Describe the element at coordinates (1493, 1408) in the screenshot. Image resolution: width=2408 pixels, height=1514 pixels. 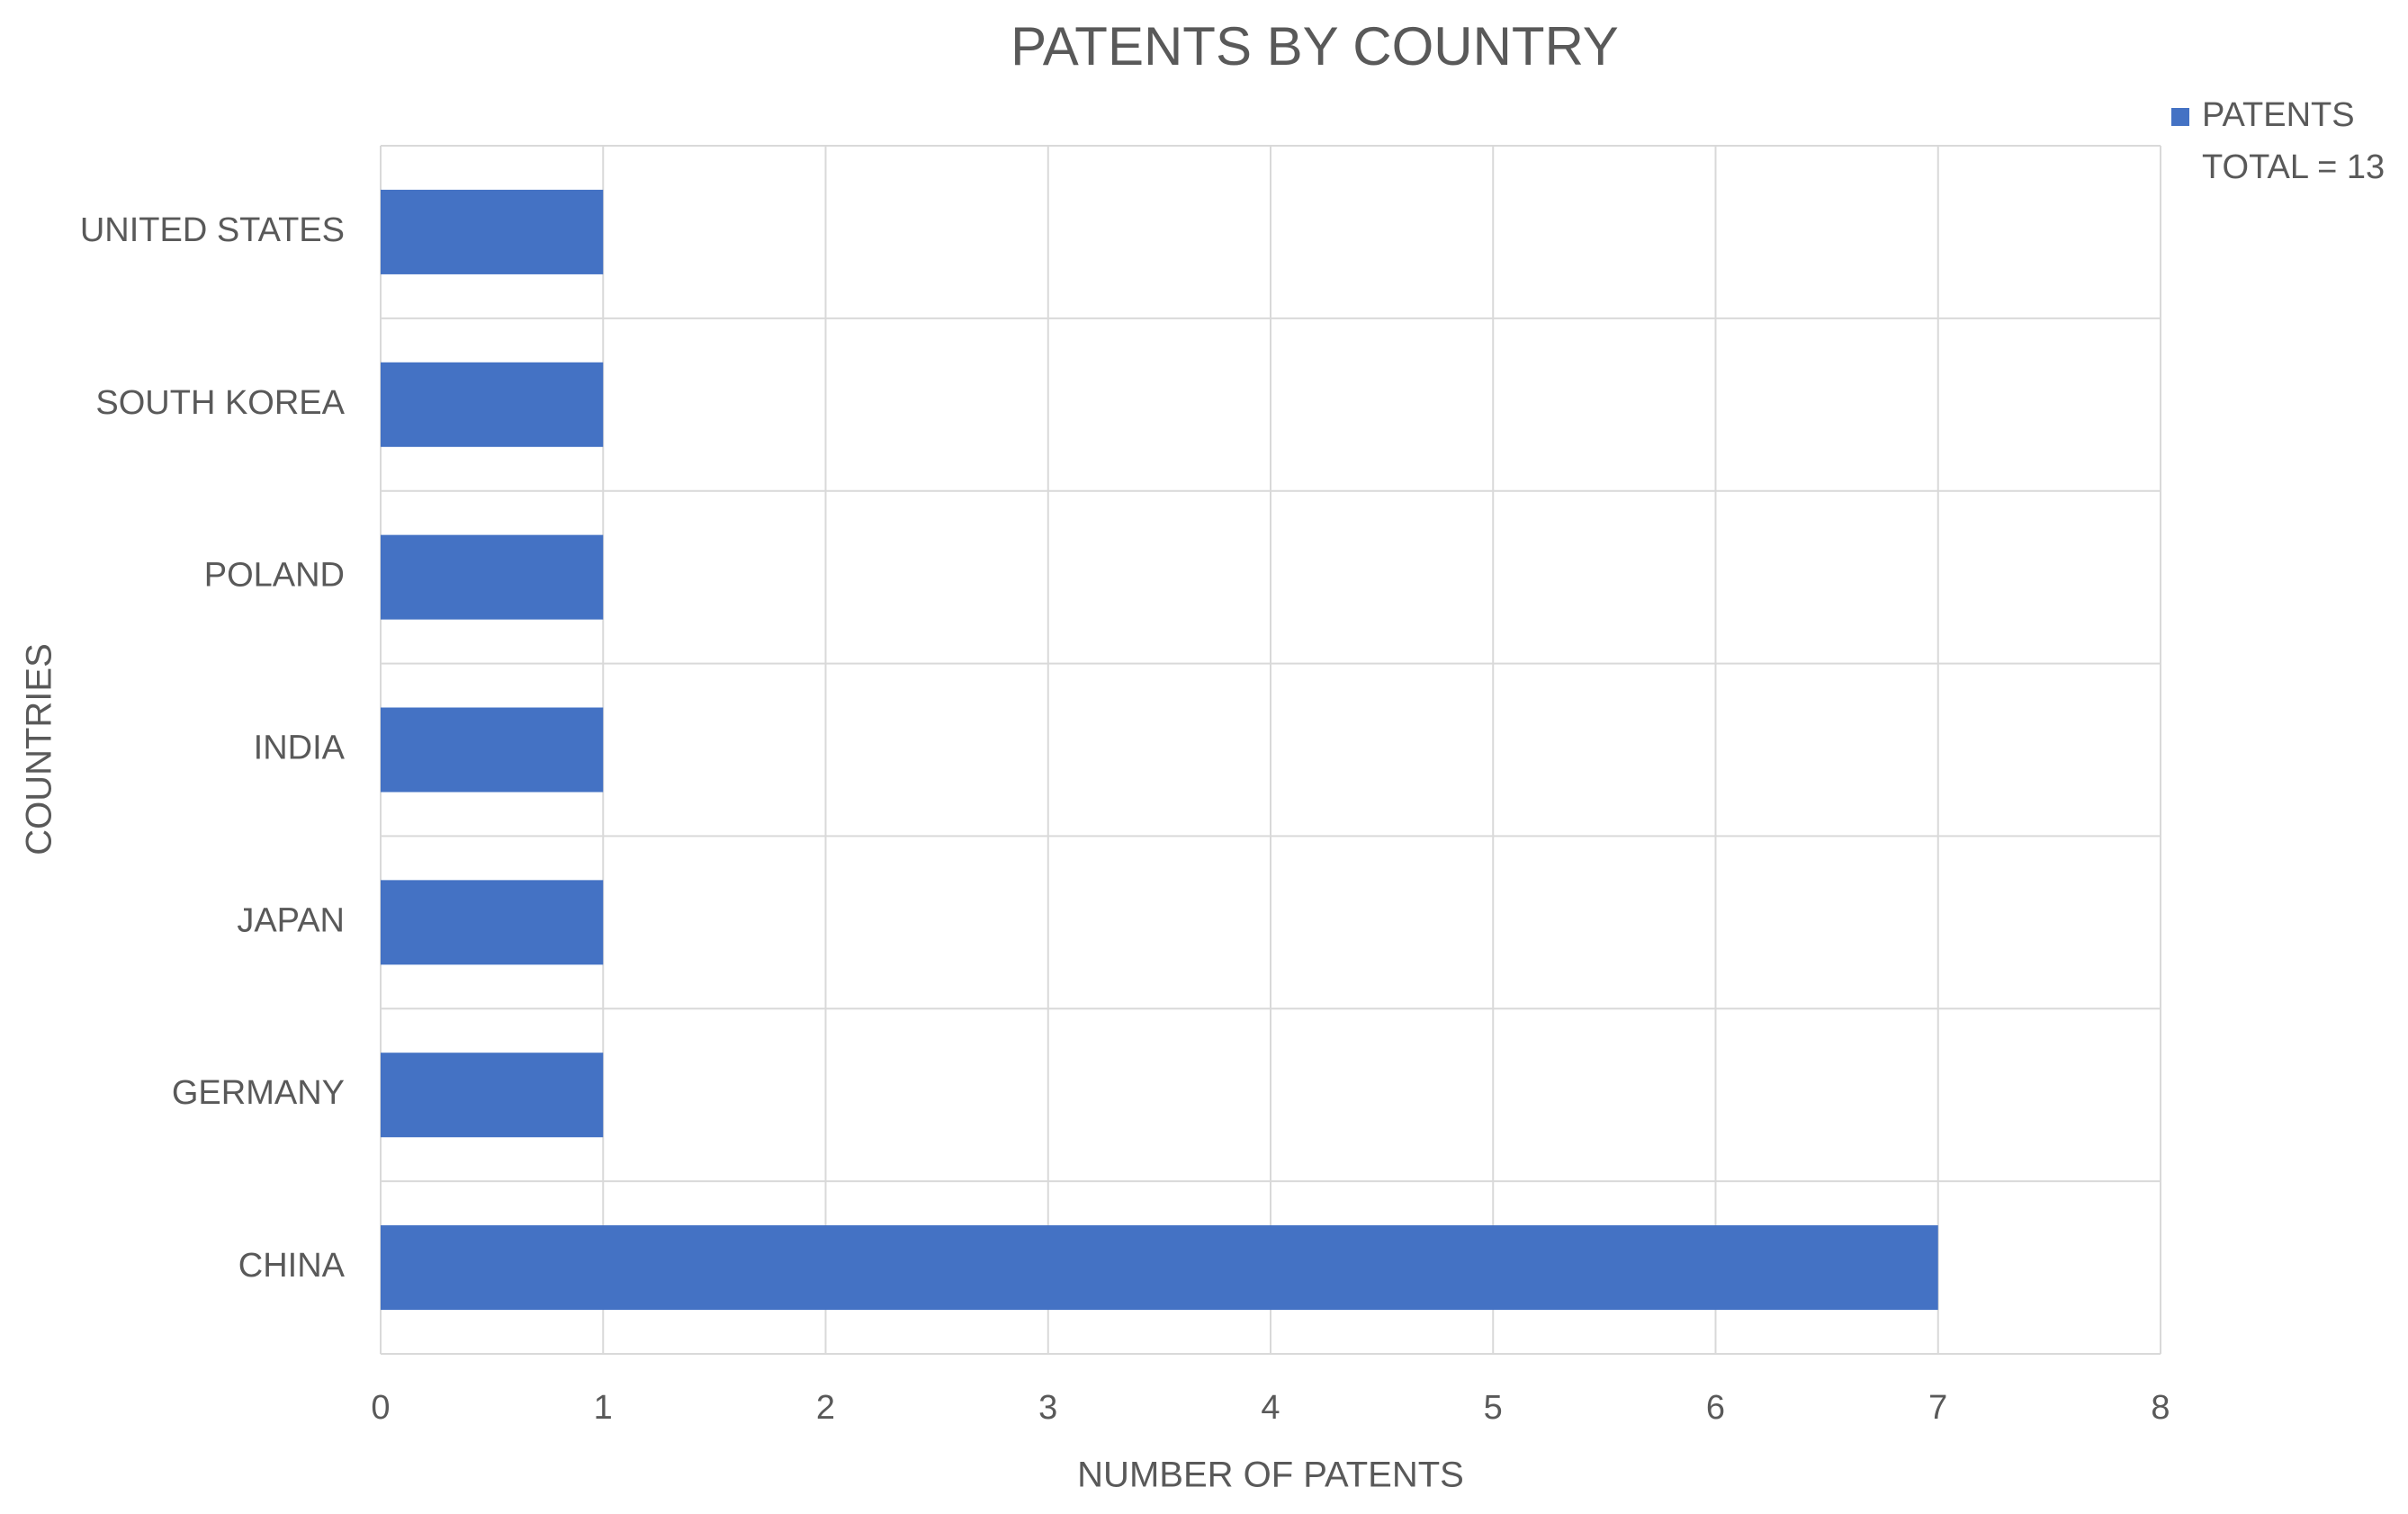
I see `x-tick-label: 5` at that location.